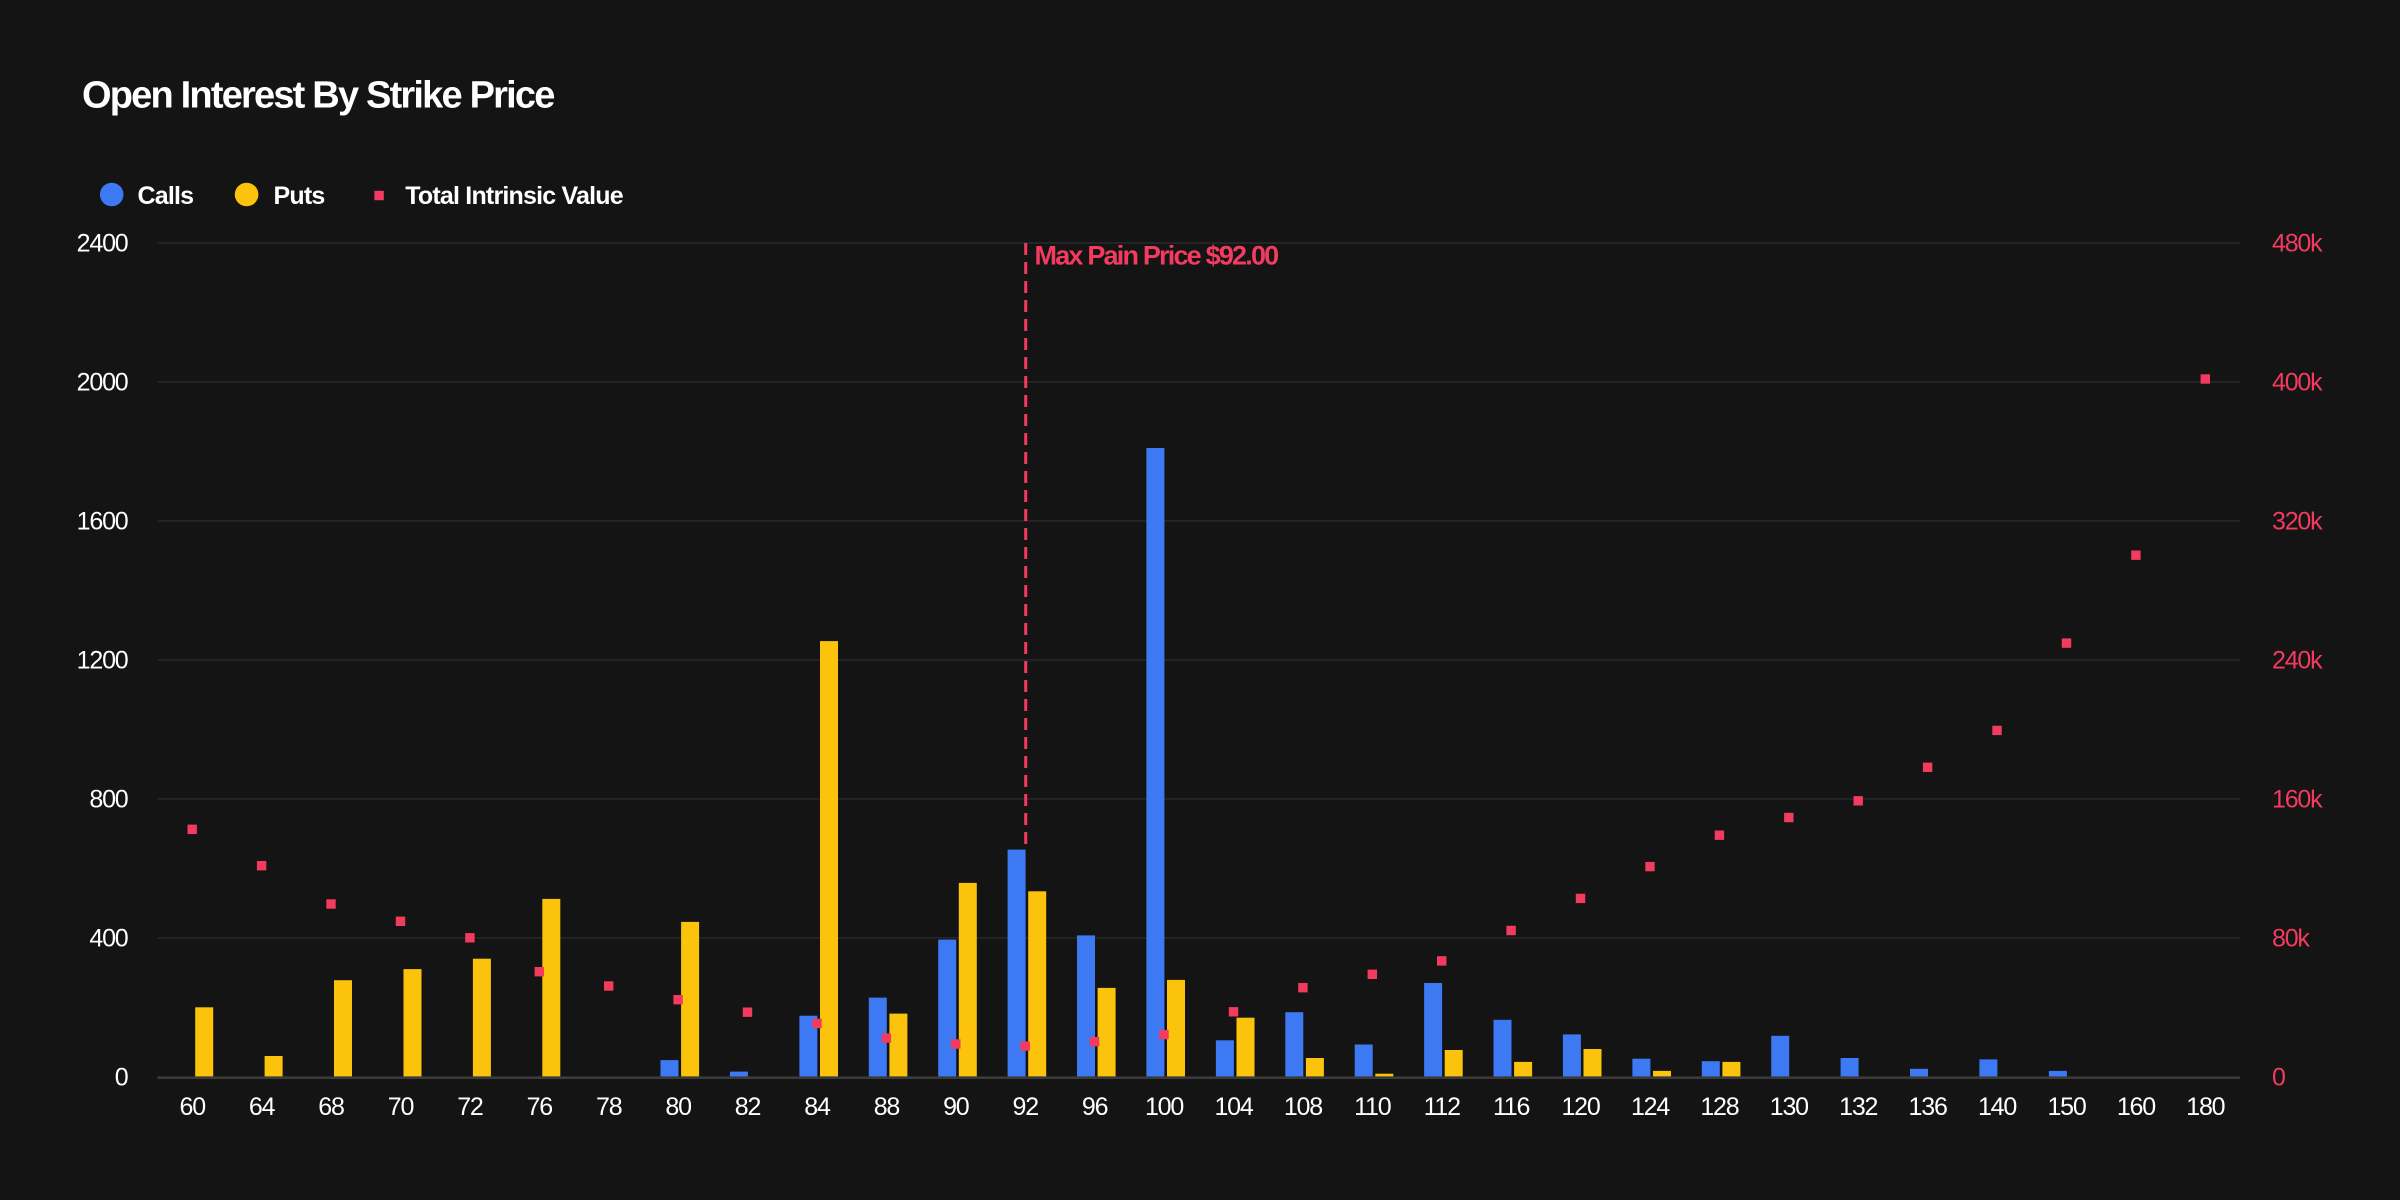 The width and height of the screenshot is (2400, 1200). I want to click on svg-text: 132, so click(1858, 1107).